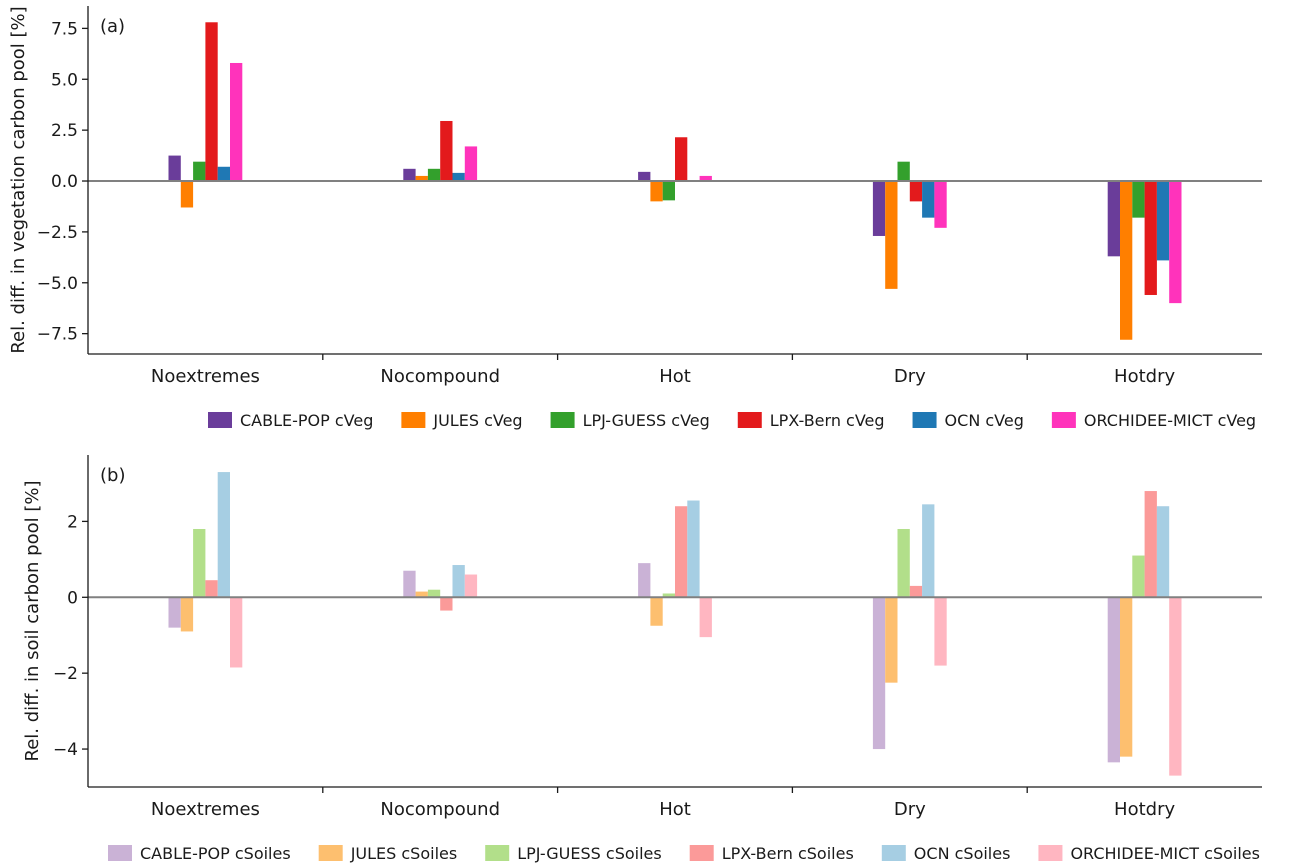 The image size is (1306, 866). I want to click on legend-label: JULES cVeg, so click(477, 420).